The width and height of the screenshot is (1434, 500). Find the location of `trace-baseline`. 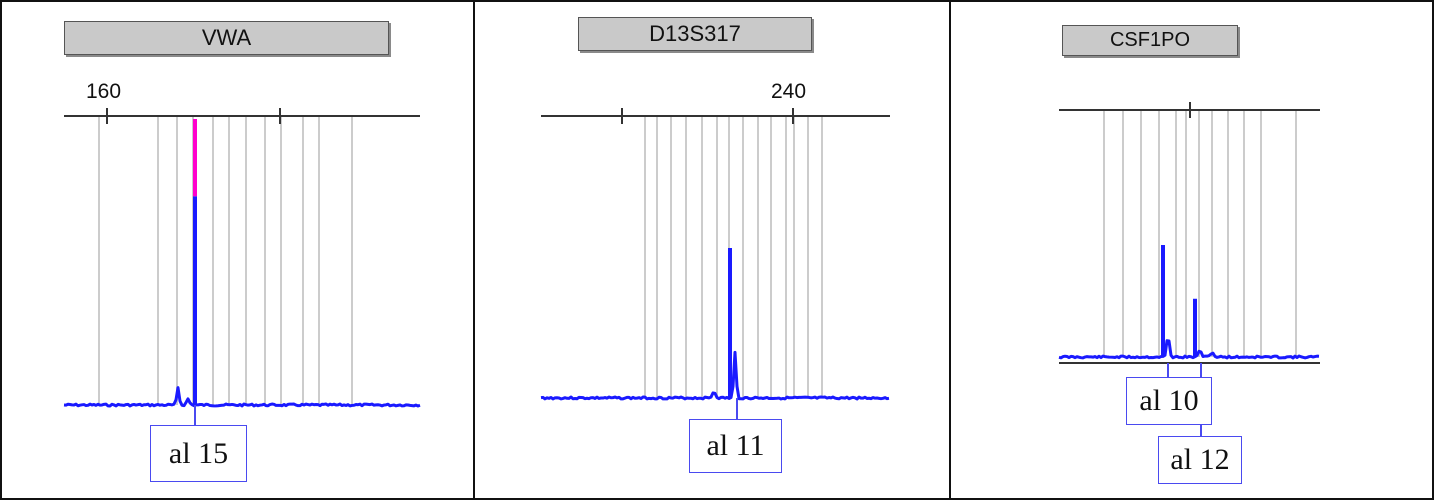

trace-baseline is located at coordinates (1189, 349).